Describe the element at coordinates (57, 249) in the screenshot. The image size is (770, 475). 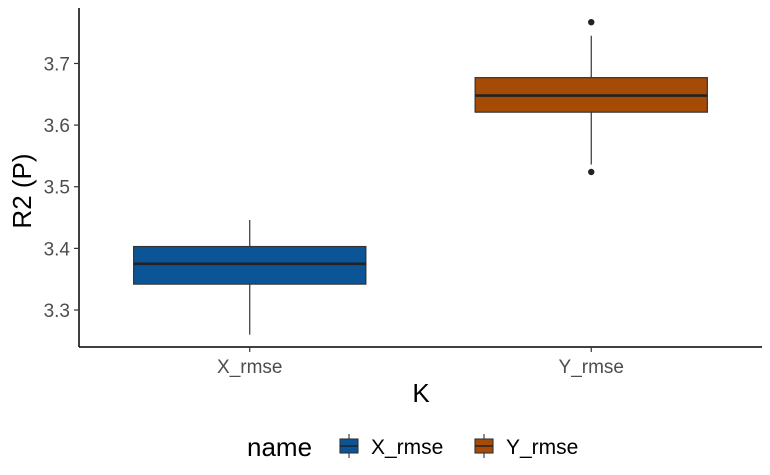
I see `y-tick-label: 3.4` at that location.